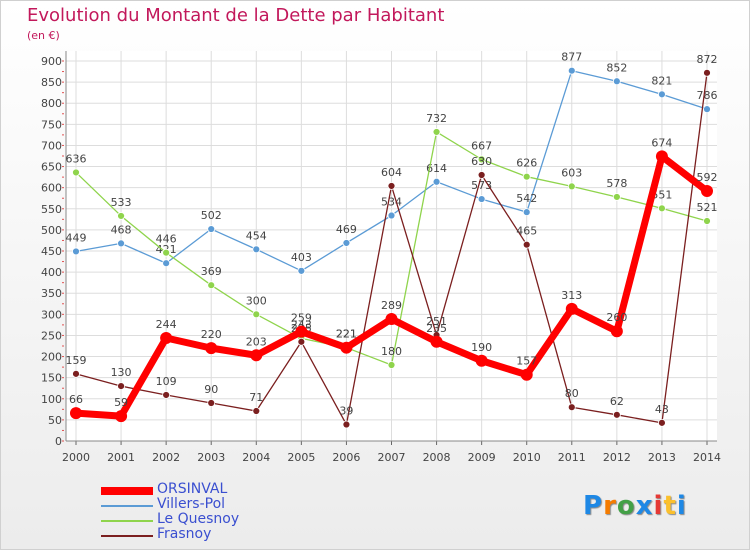 The width and height of the screenshot is (750, 551). Describe the element at coordinates (76, 158) in the screenshot. I see `data-label: 636` at that location.